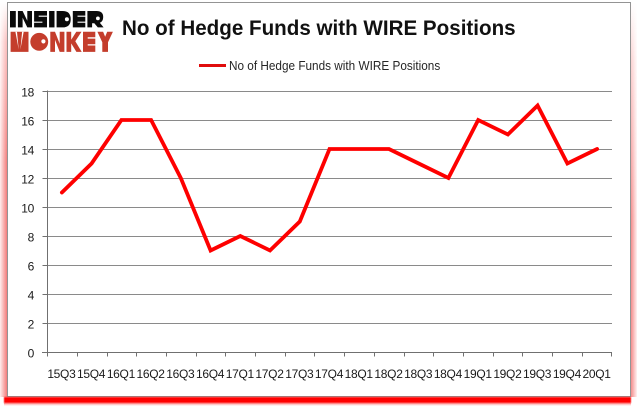 Image resolution: width=637 pixels, height=408 pixels. Describe the element at coordinates (31, 295) in the screenshot. I see `svg-text: 4` at that location.